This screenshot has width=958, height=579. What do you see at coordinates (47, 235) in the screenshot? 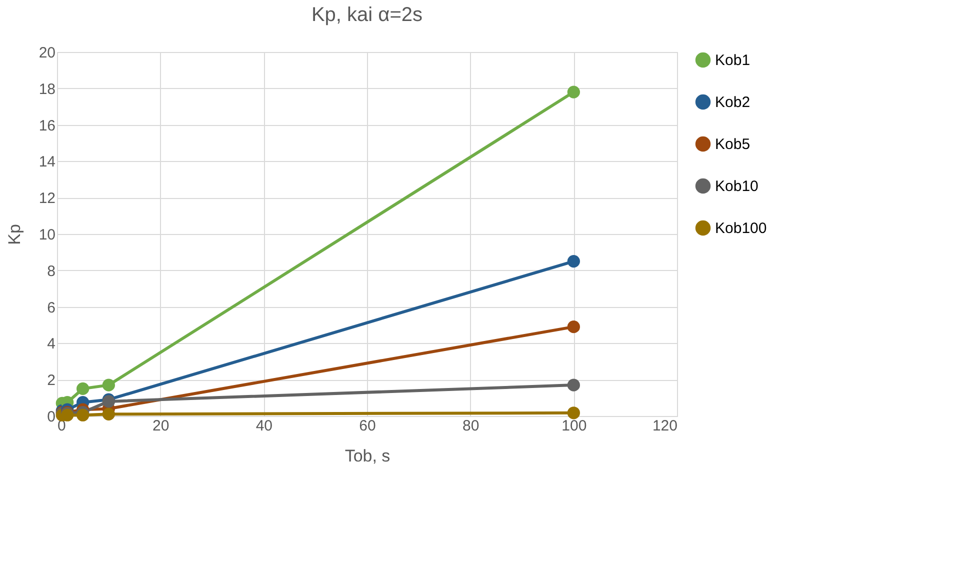
I see `y-tick-label: 10` at bounding box center [47, 235].